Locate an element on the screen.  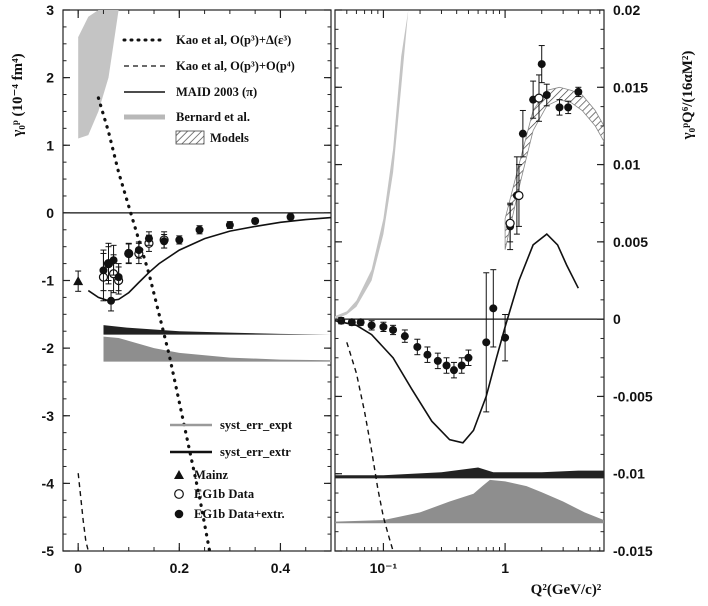
band-models is located at coordinates (554, 168).